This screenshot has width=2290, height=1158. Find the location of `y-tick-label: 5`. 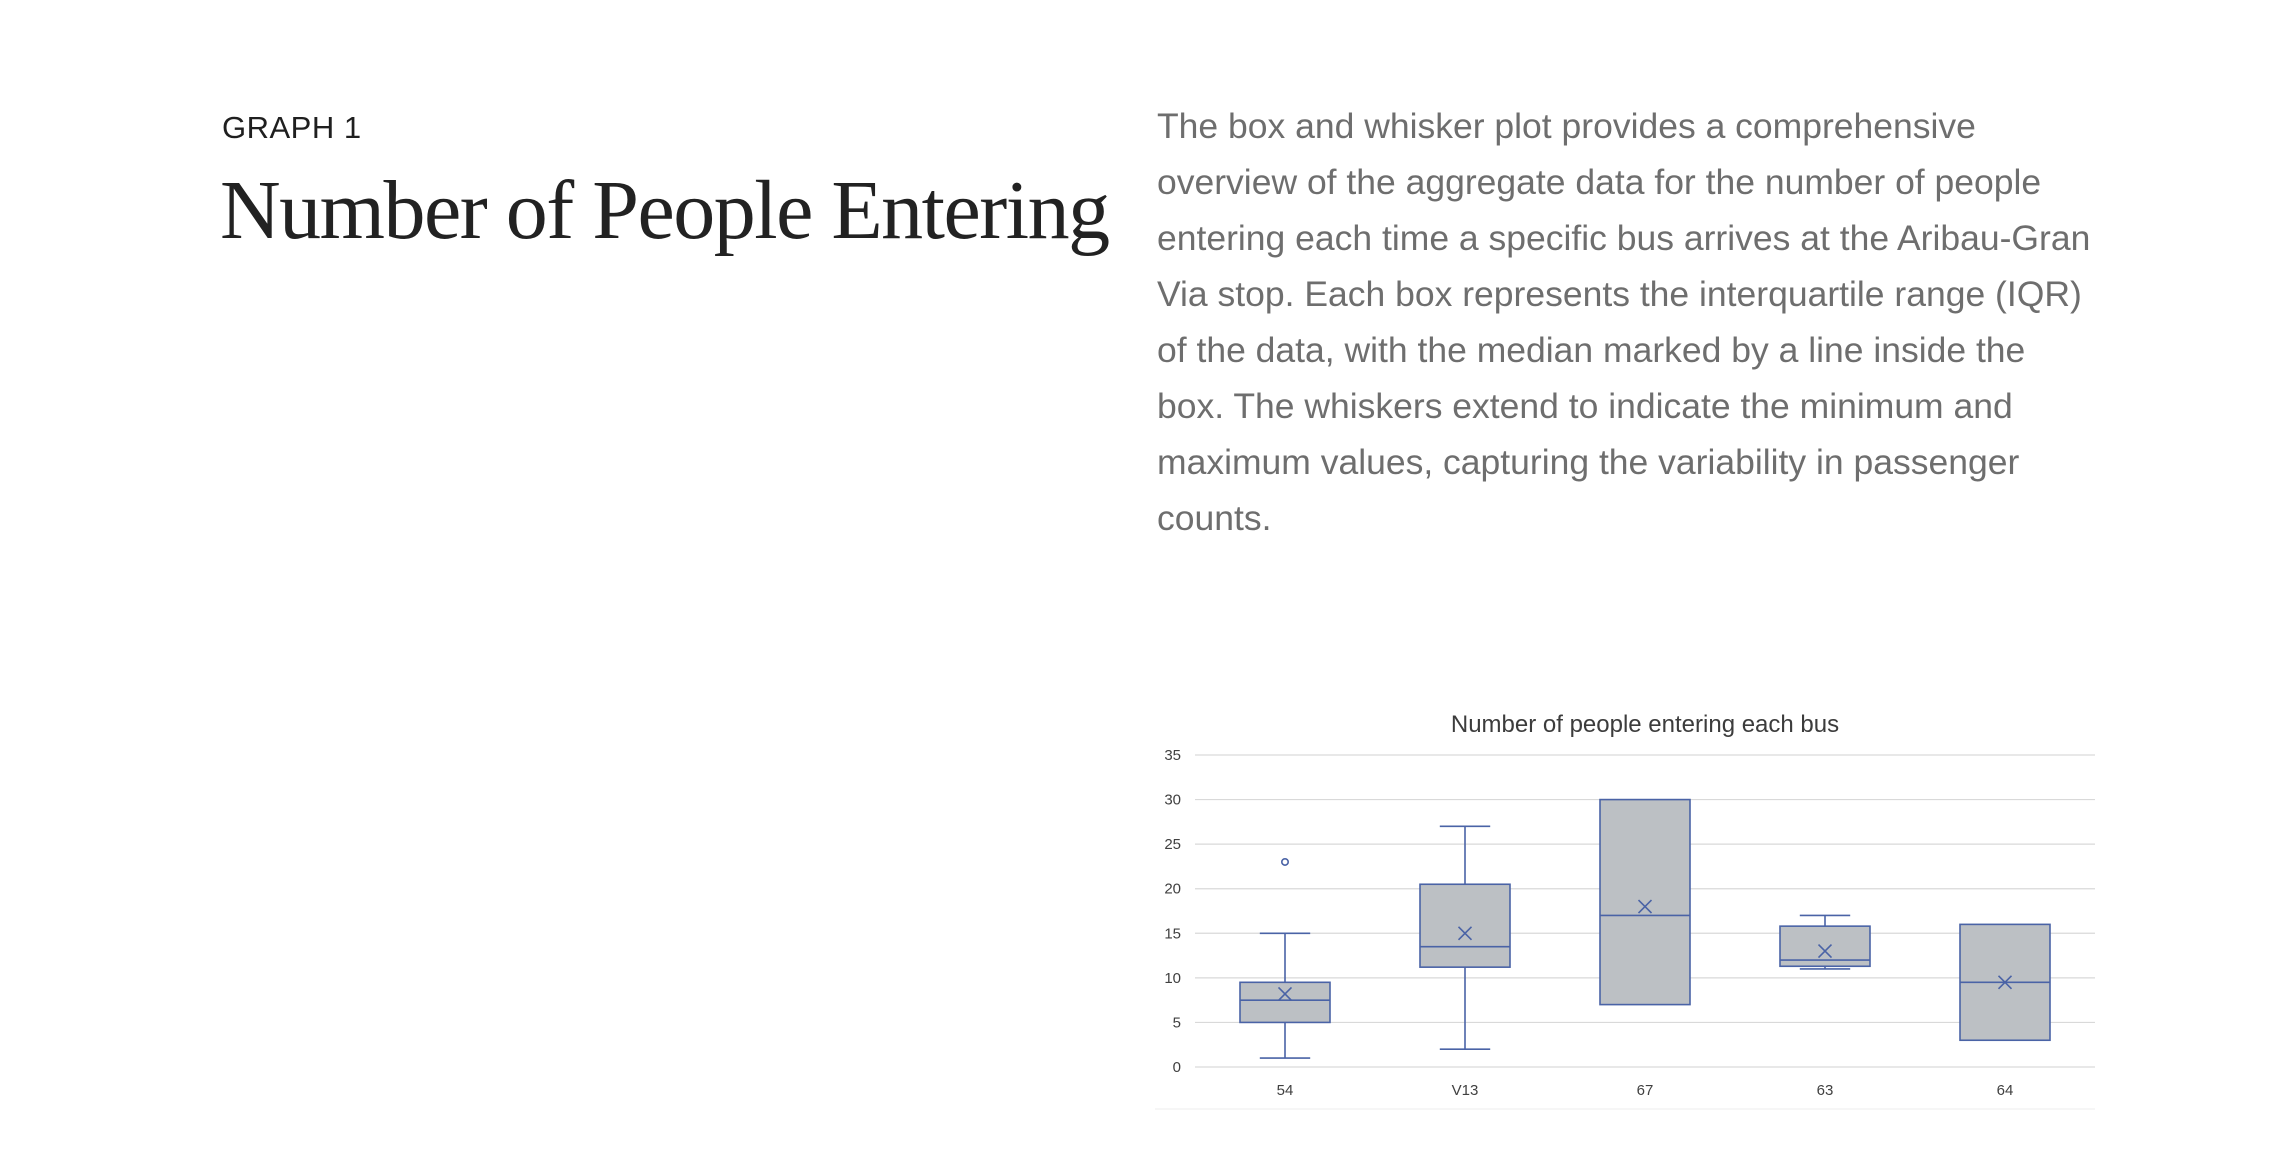

y-tick-label: 5 is located at coordinates (1177, 1022).